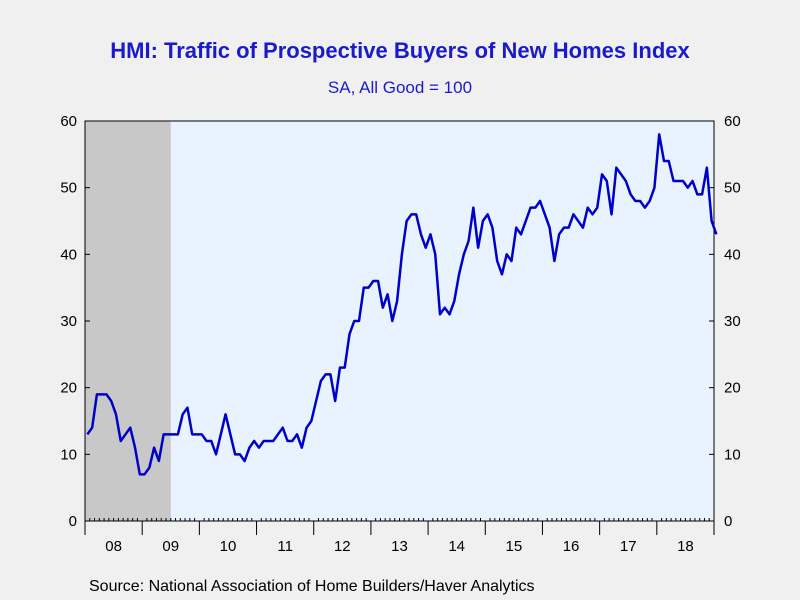 The height and width of the screenshot is (600, 800). Describe the element at coordinates (456, 546) in the screenshot. I see `x-tick-label: 14` at that location.